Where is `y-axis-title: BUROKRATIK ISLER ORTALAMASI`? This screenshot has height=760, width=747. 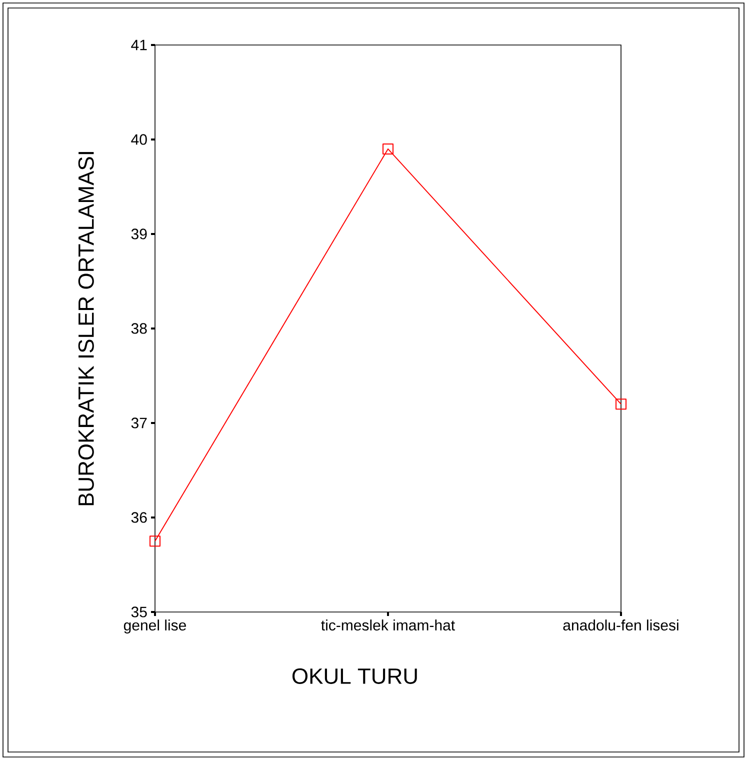 y-axis-title: BUROKRATIK ISLER ORTALAMASI is located at coordinates (86, 329).